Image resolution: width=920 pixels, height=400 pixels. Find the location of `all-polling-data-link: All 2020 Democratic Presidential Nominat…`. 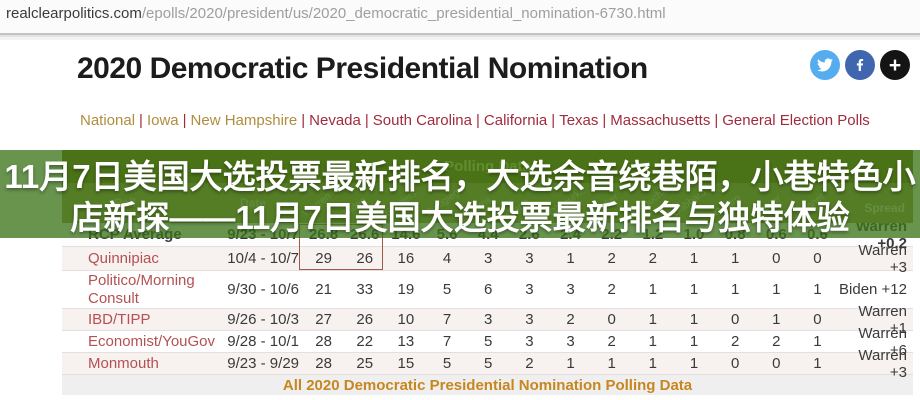

all-polling-data-link: All 2020 Democratic Presidential Nominat… is located at coordinates (487, 385).